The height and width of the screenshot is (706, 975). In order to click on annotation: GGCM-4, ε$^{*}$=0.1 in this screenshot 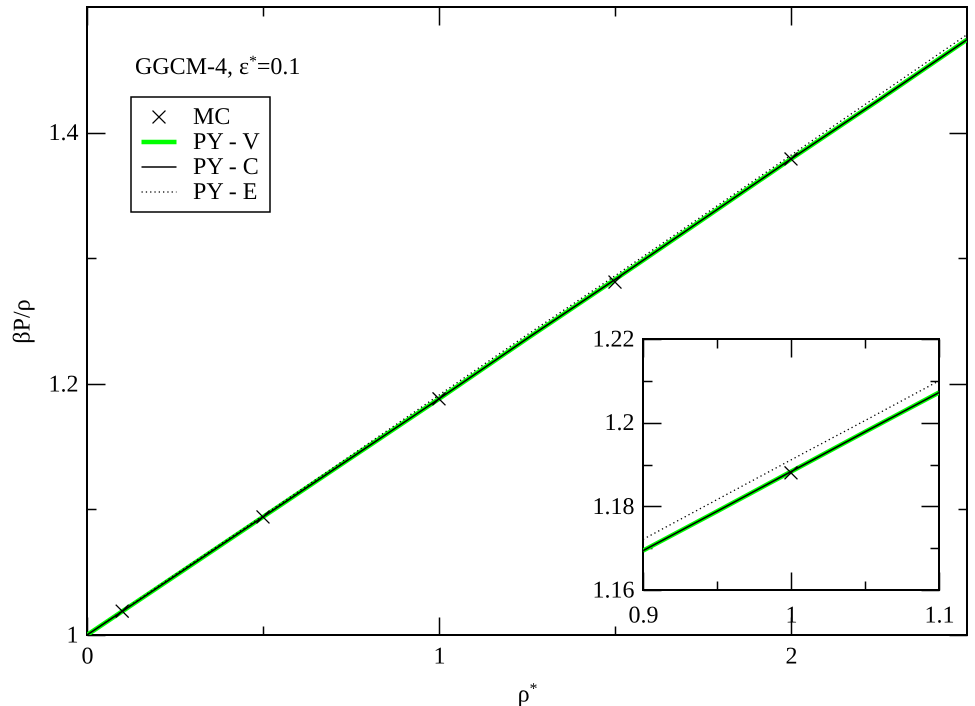, I will do `click(217, 66)`.